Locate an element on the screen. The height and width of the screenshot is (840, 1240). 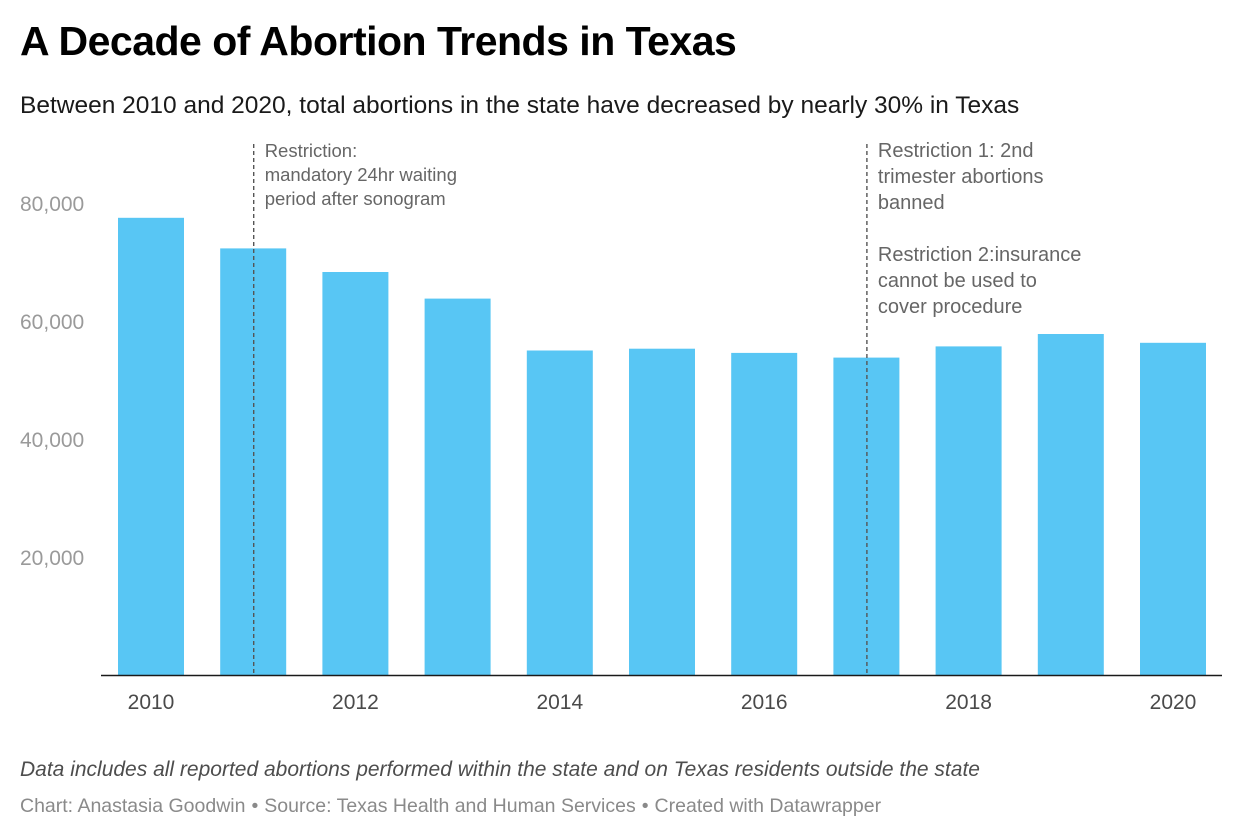
annotation-text-line: trimester abortions is located at coordinates (961, 177).